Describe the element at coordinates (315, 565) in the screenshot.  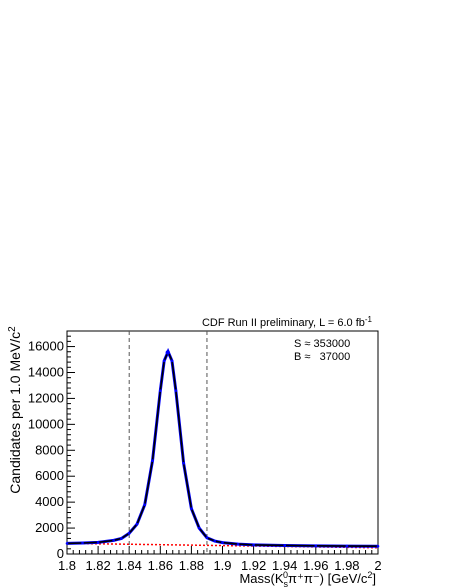
I see `x-tick-label: 1.96` at that location.